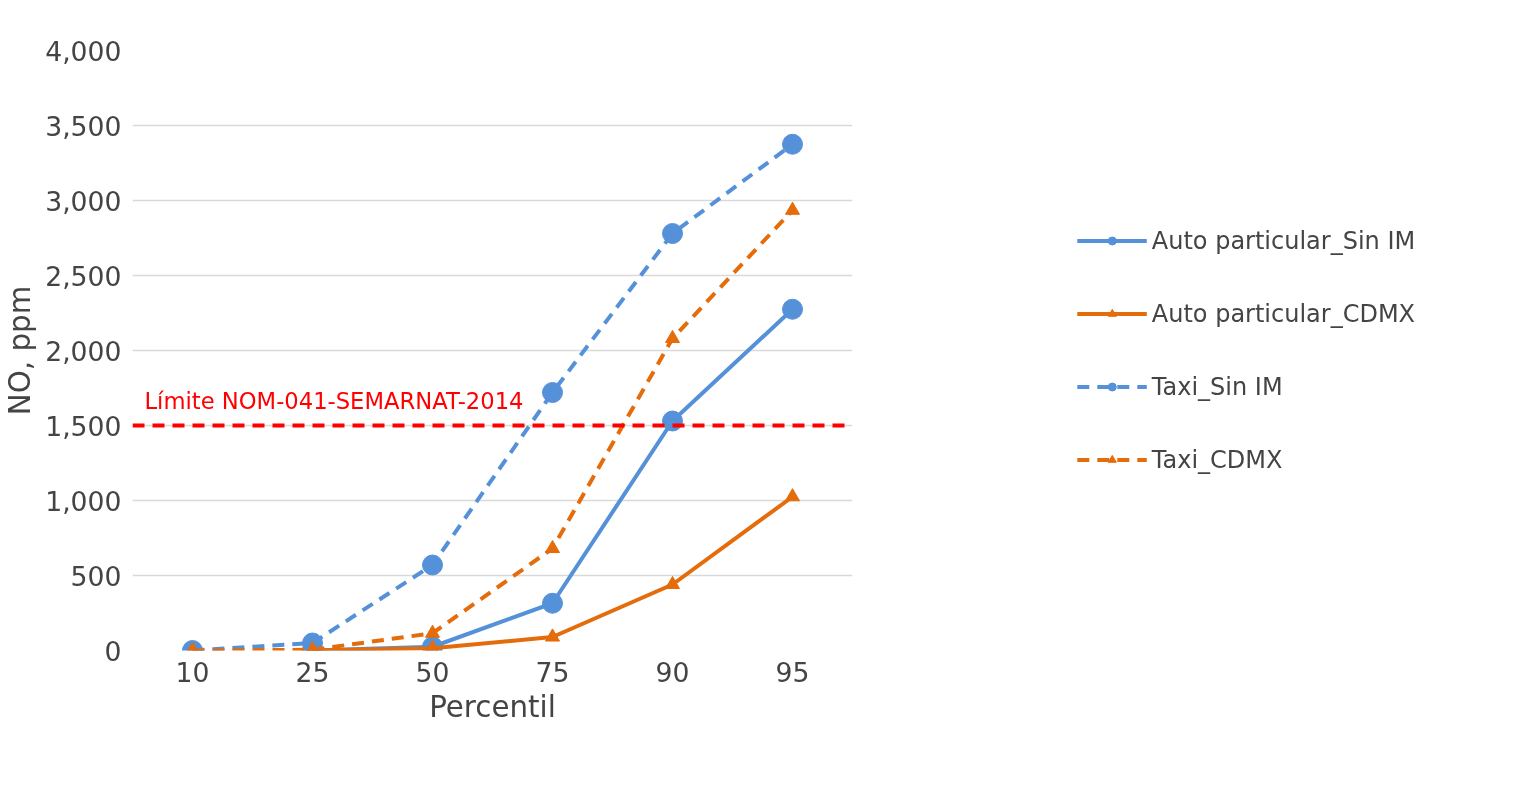 The image size is (1521, 801). What do you see at coordinates (1217, 386) in the screenshot?
I see `legend-label: Taxi_Sin IM` at bounding box center [1217, 386].